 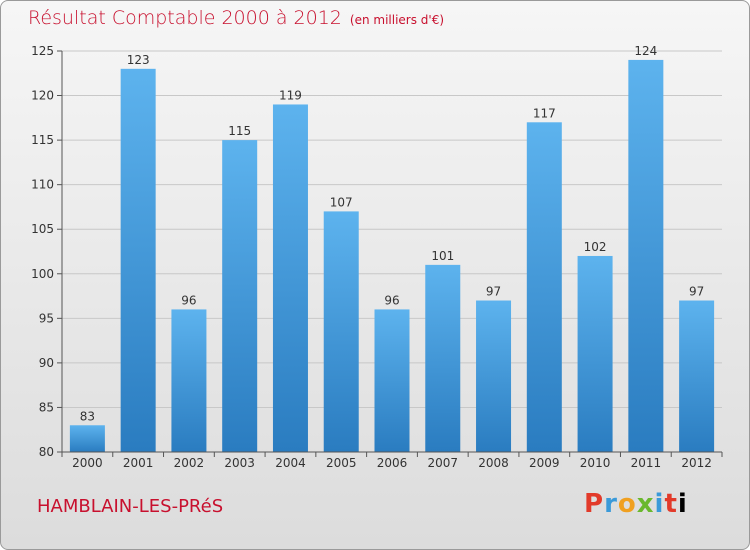 I want to click on chart-title-text: Résultat Comptable 2000 à 2012, so click(x=185, y=18).